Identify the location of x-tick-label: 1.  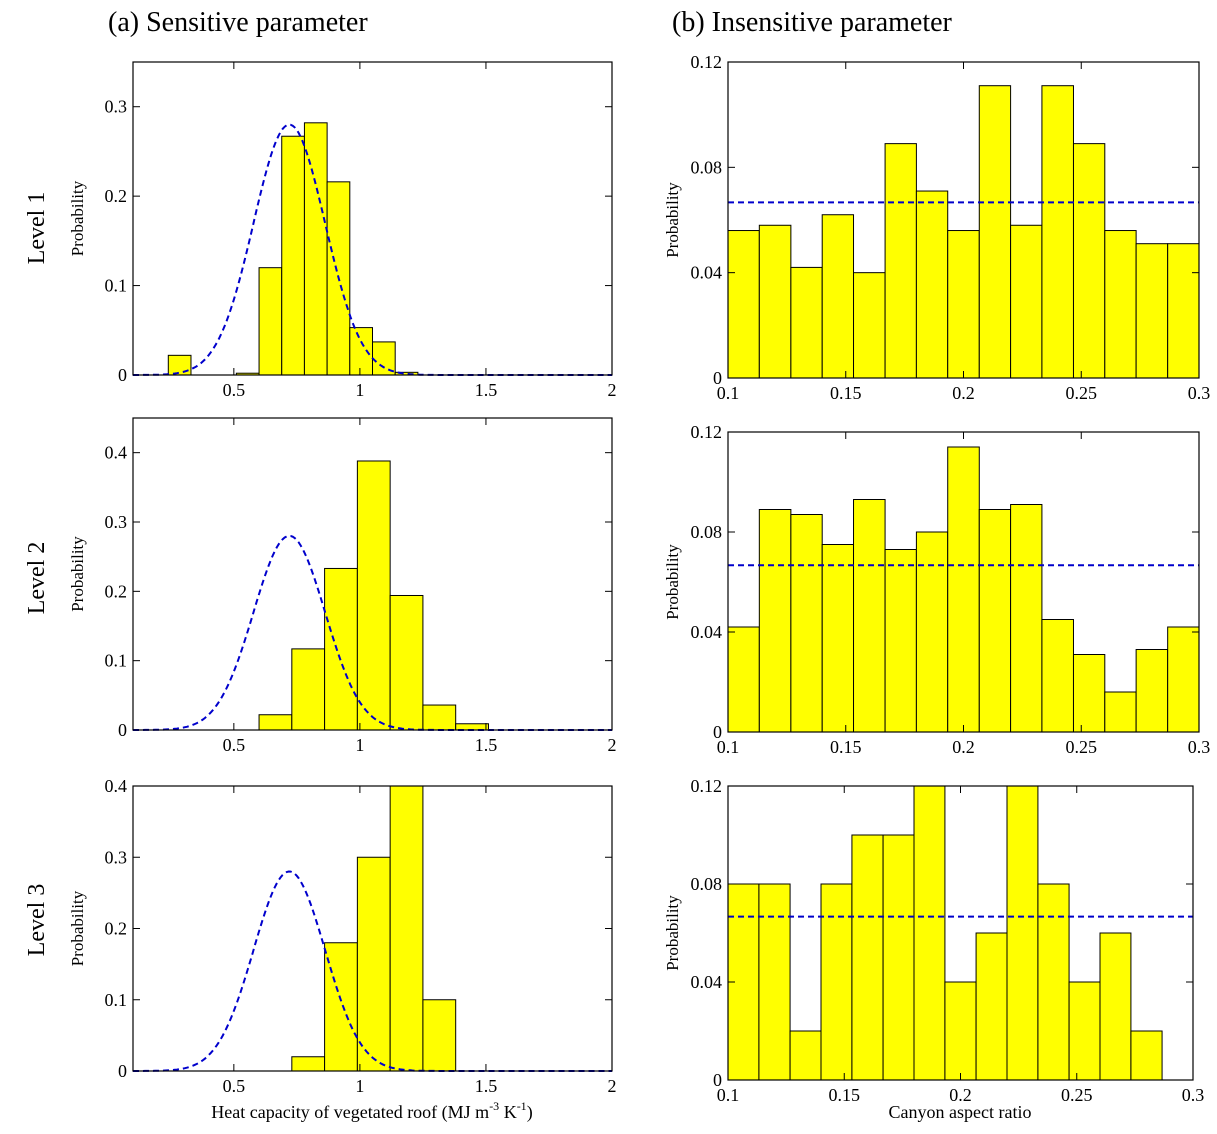
(359, 390).